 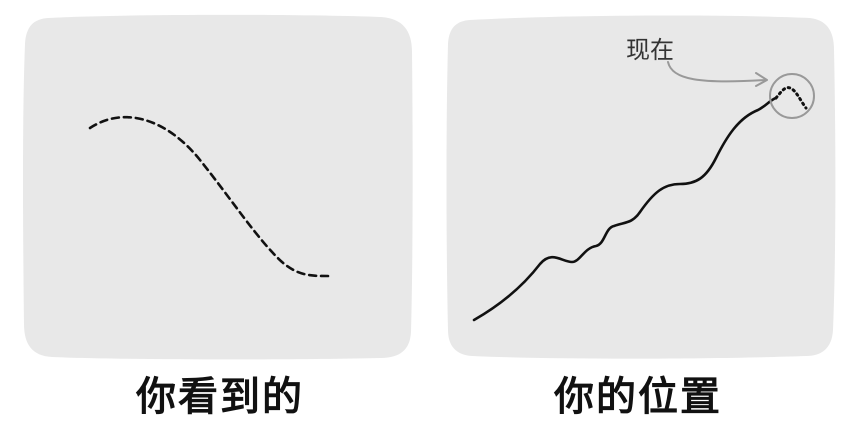 What do you see at coordinates (717, 72) in the screenshot?
I see `annotation-arrow` at bounding box center [717, 72].